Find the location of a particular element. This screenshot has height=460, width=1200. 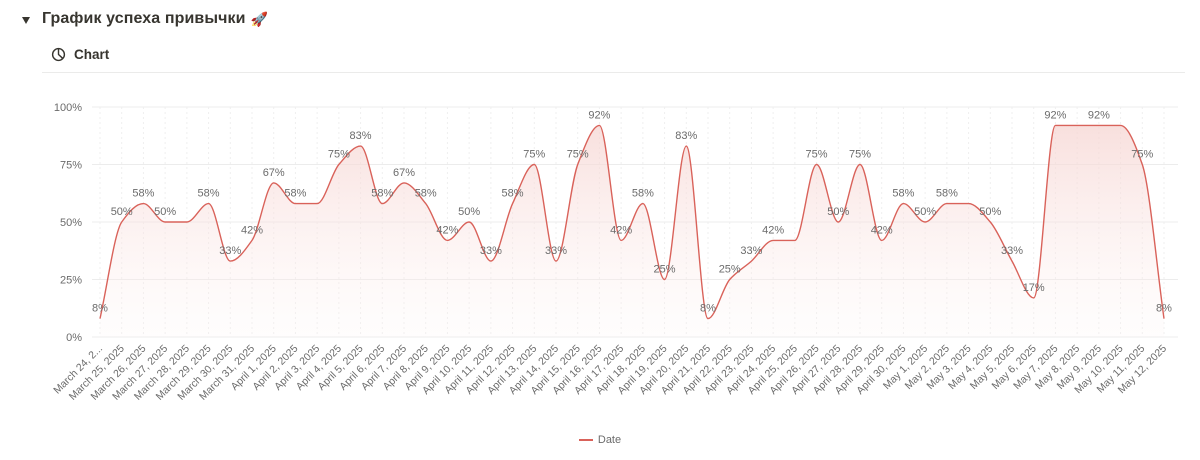

y-tick-label: 100% is located at coordinates (68, 108).